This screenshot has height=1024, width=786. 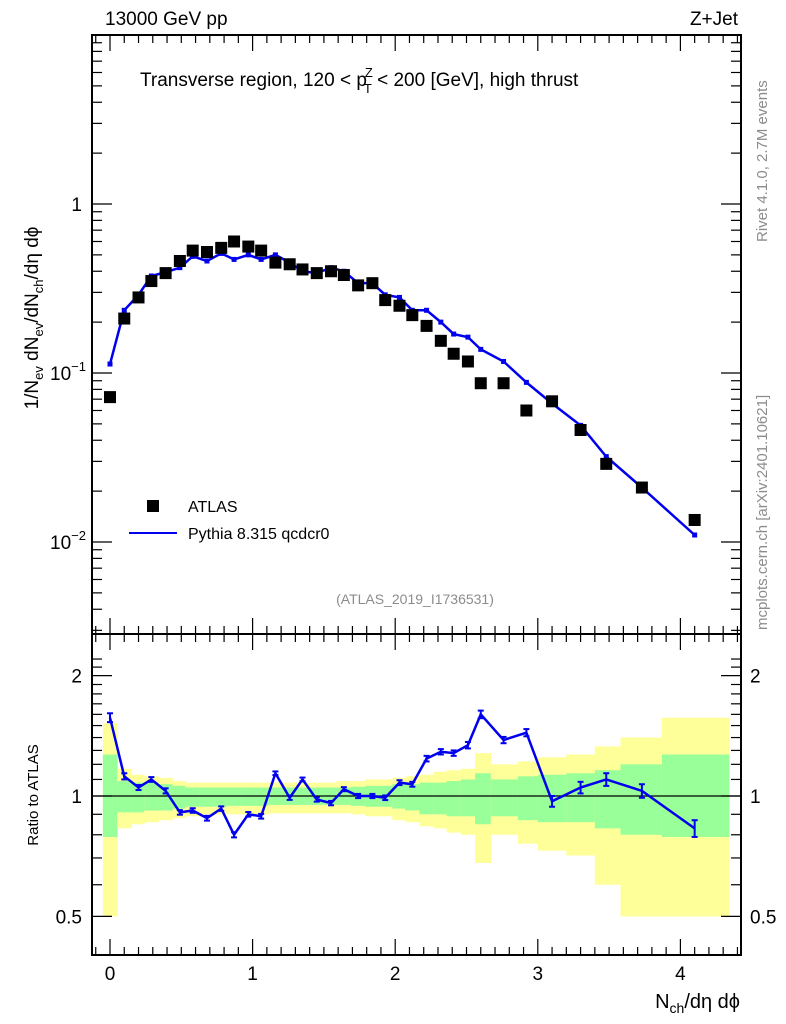 What do you see at coordinates (368, 88) in the screenshot?
I see `title-sub: T` at bounding box center [368, 88].